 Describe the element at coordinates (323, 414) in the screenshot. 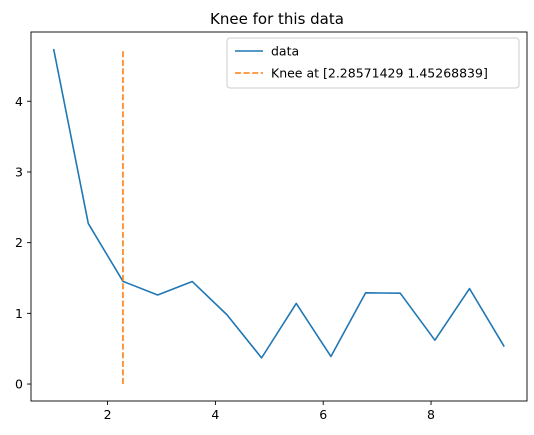

I see `x-tick-label: 6` at that location.